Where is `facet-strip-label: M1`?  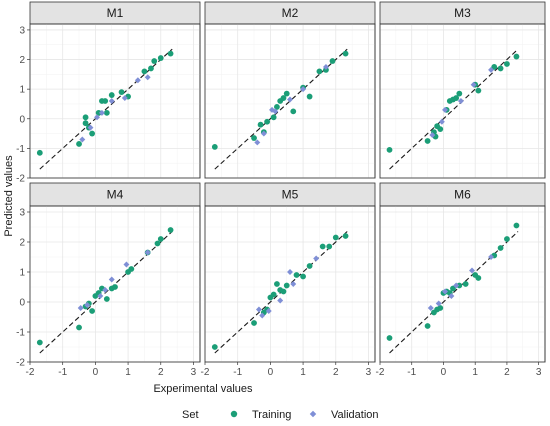 facet-strip-label: M1 is located at coordinates (115, 13).